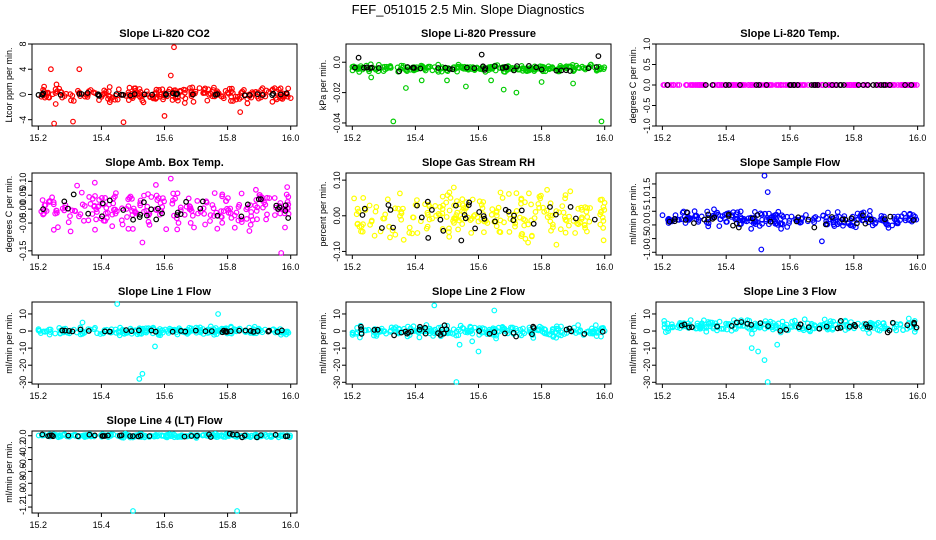 The height and width of the screenshot is (540, 936). I want to click on x-tick-label: 15.4, so click(102, 138).